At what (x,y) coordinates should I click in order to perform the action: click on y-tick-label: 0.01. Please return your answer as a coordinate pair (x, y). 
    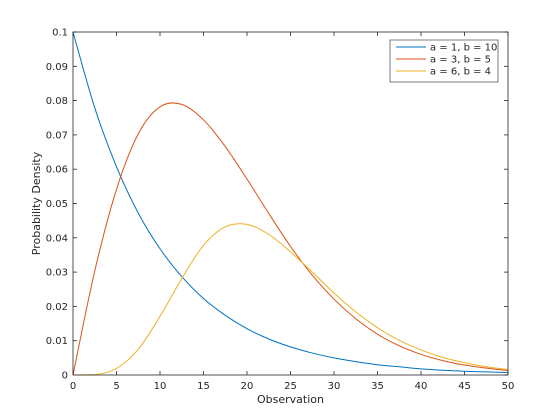
    Looking at the image, I should click on (57, 341).